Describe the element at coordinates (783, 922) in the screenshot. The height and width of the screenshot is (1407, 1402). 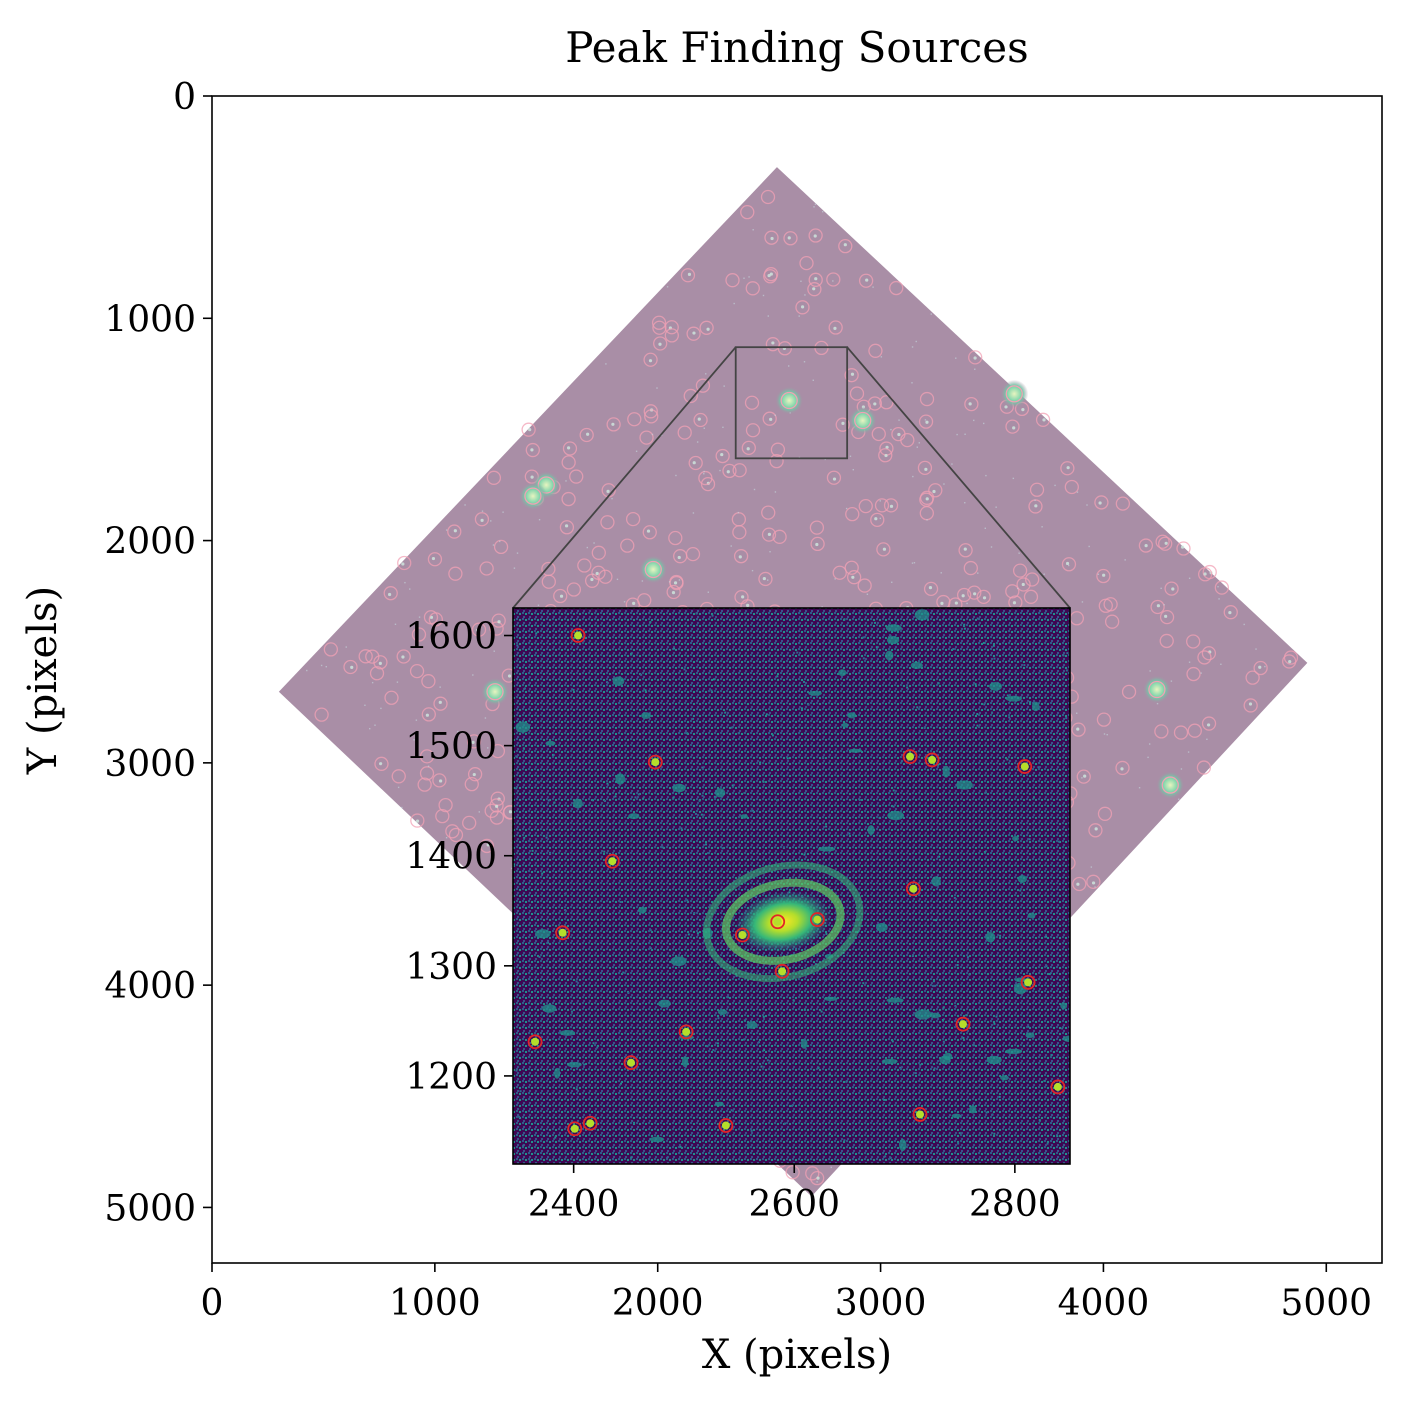
I see `galaxy-outer-arm` at that location.